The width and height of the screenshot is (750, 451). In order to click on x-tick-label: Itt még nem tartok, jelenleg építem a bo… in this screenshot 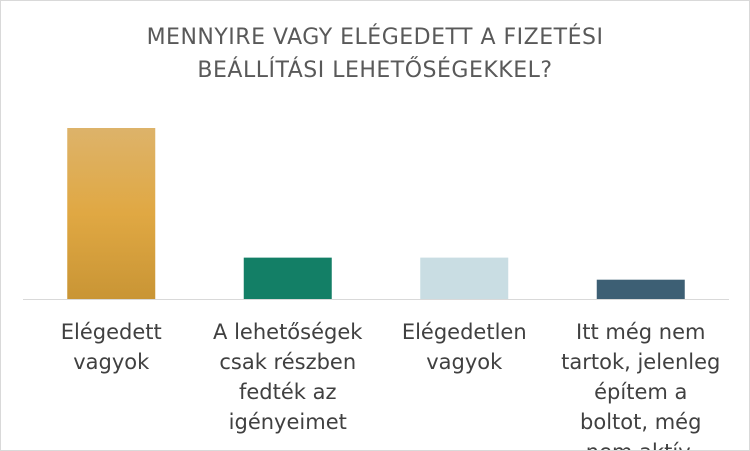, I will do `click(641, 385)`.